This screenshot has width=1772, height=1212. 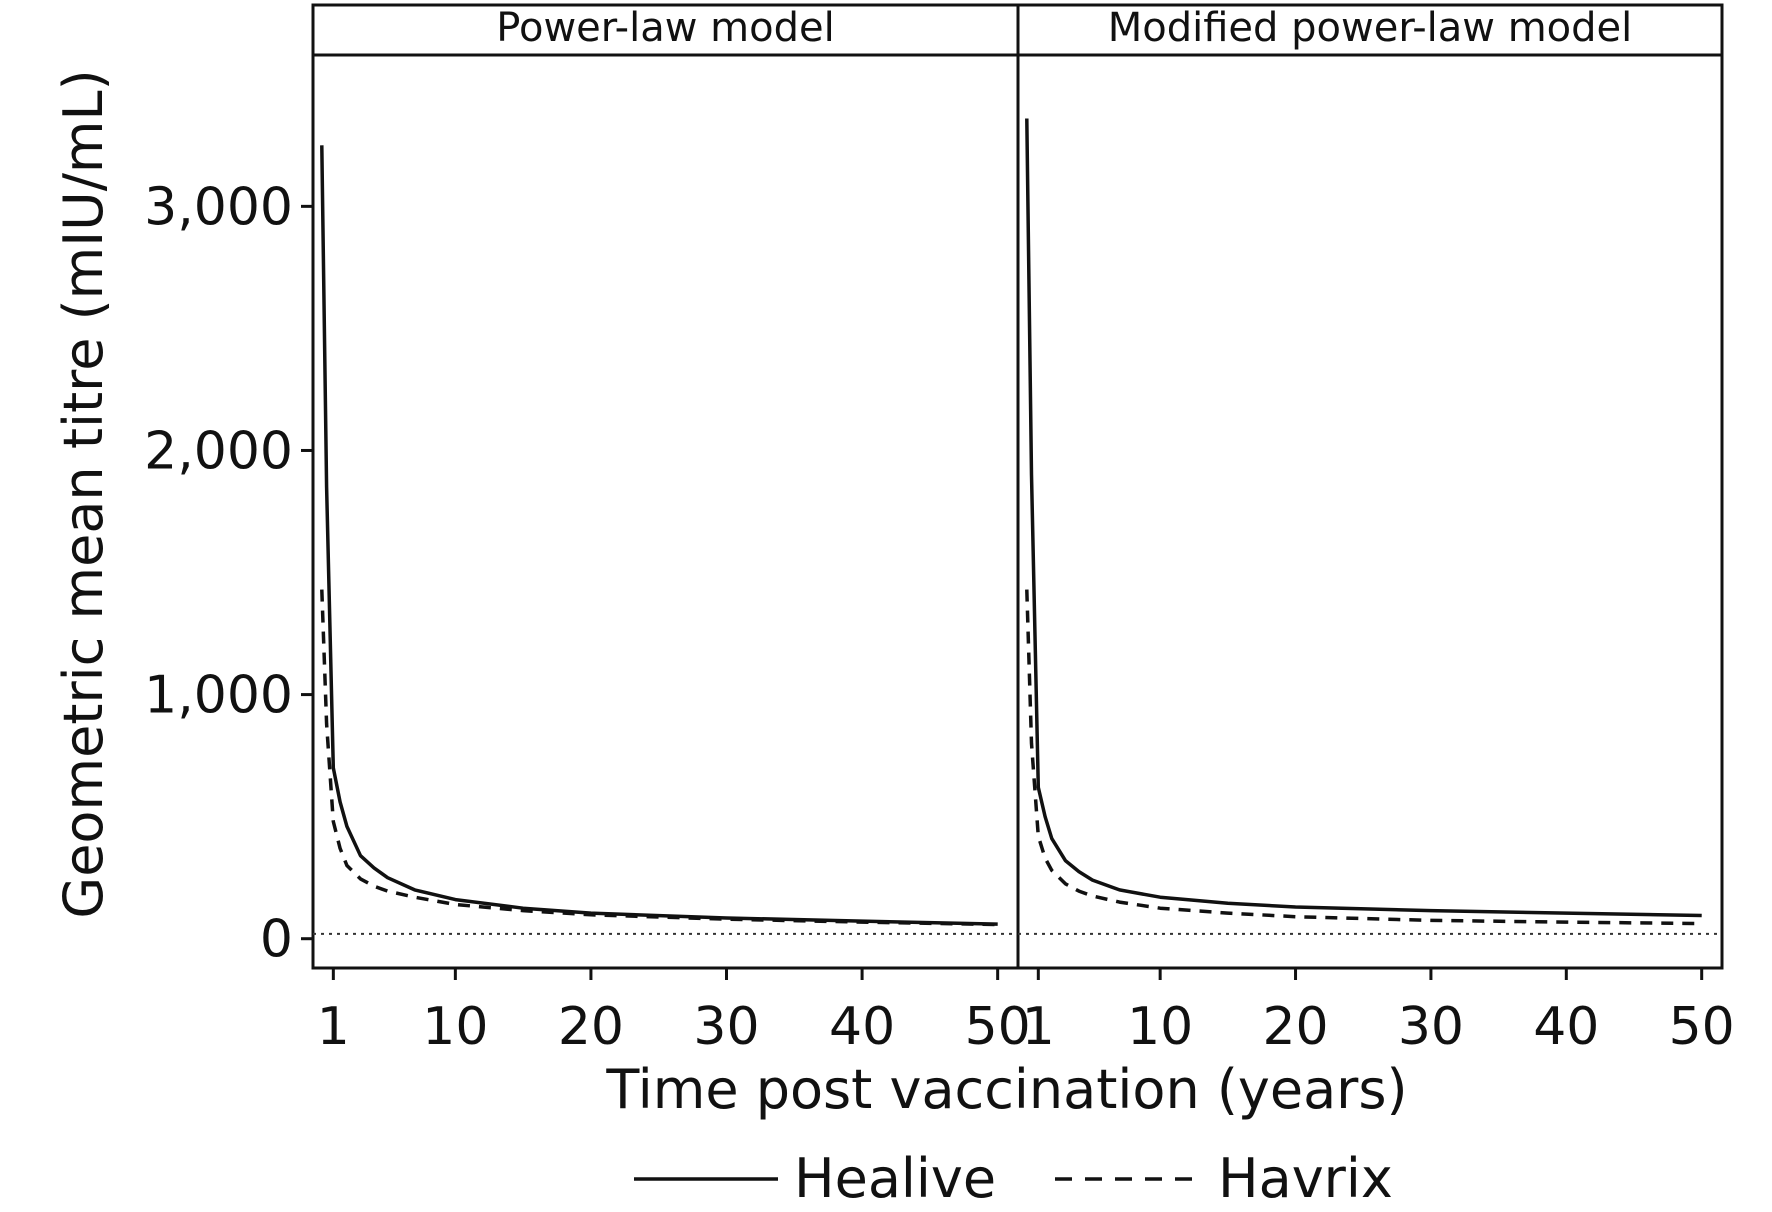 I want to click on panel-title-1: Power-law model, so click(x=665, y=28).